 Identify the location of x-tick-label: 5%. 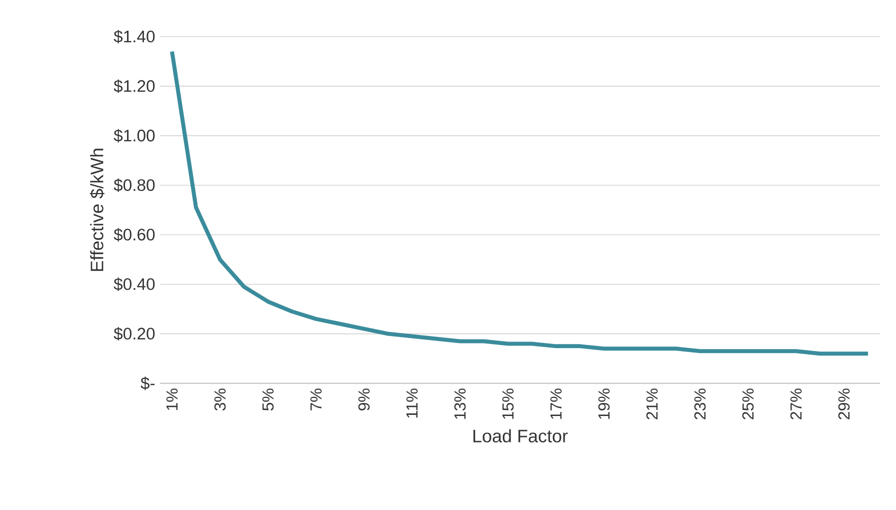
(268, 399).